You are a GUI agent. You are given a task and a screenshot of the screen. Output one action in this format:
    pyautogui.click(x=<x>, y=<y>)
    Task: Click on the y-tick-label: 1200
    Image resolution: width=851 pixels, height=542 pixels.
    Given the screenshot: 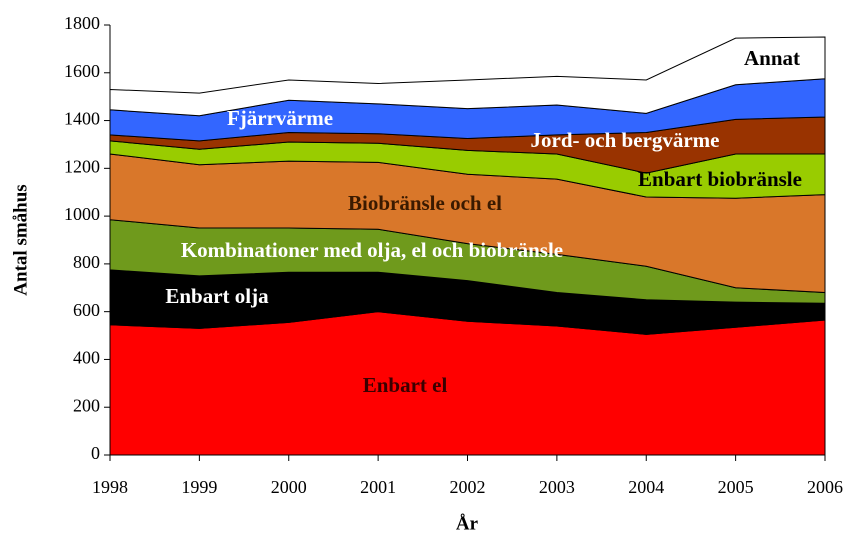 What is the action you would take?
    pyautogui.click(x=82, y=166)
    